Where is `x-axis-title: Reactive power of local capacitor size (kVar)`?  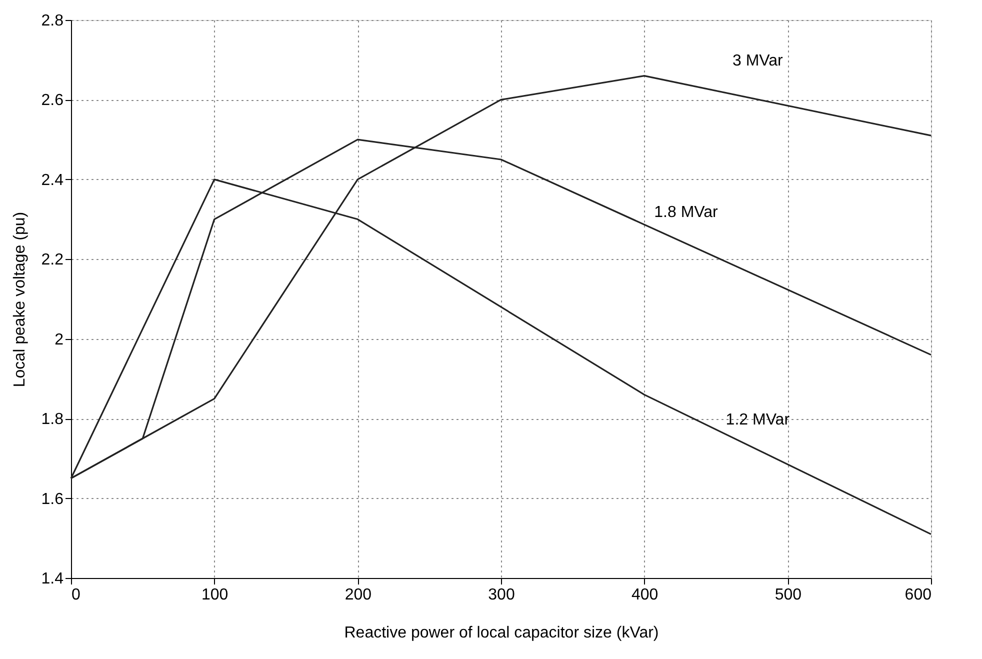 x-axis-title: Reactive power of local capacitor size (kVar) is located at coordinates (501, 633).